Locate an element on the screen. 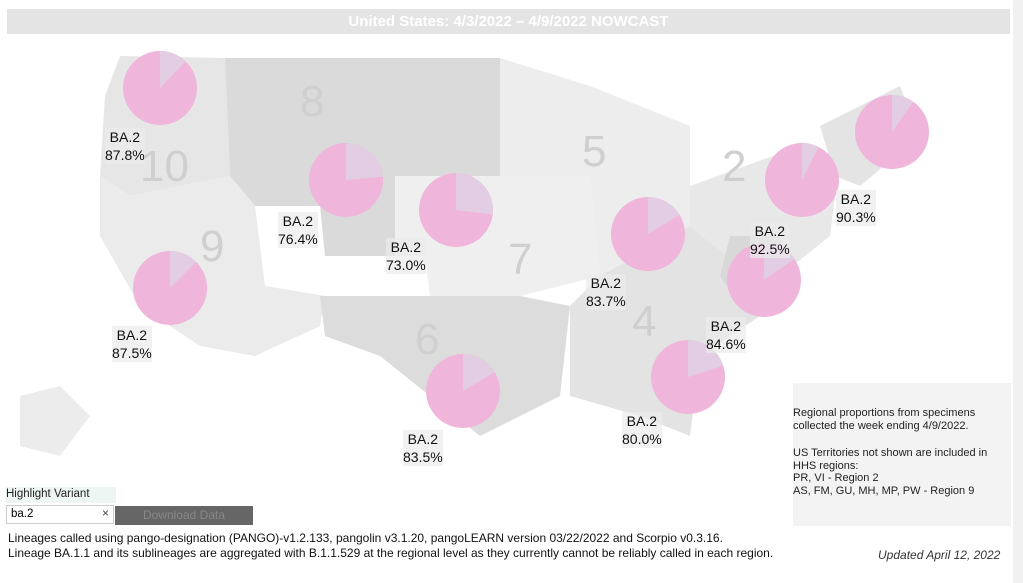  region-number-9: 9 is located at coordinates (212, 246).